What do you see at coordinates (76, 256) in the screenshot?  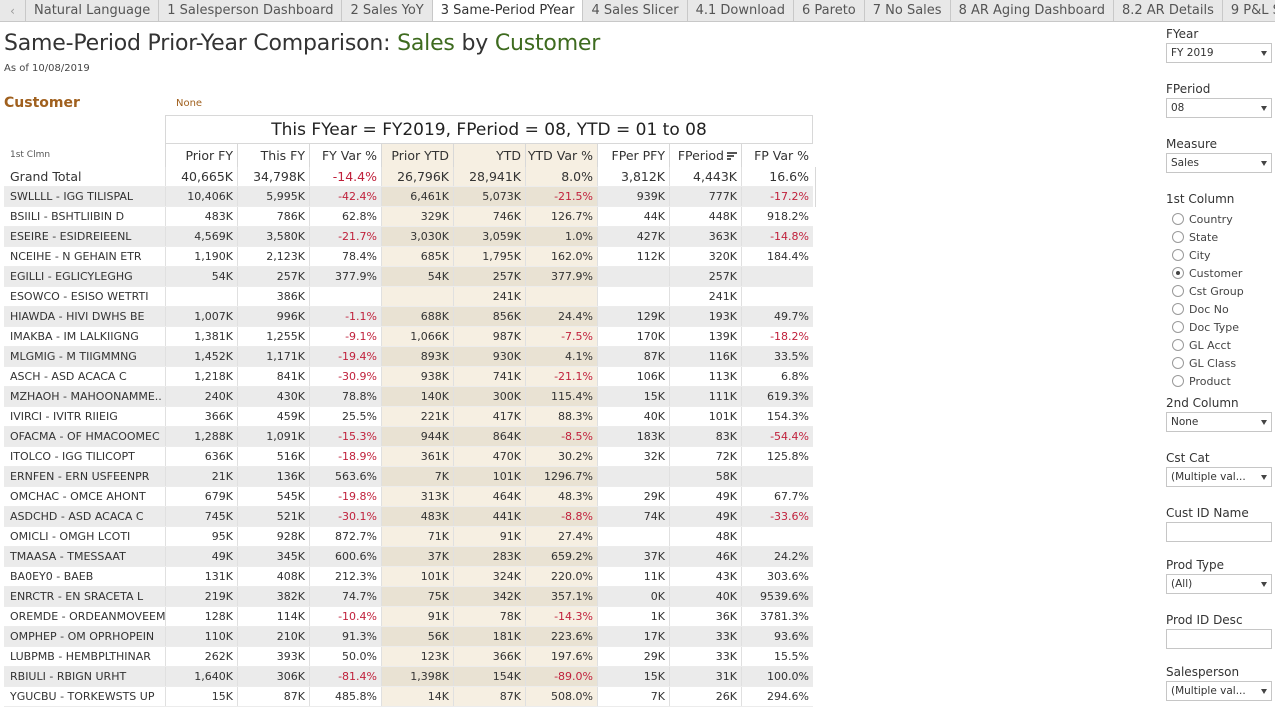 I see `row-label: NCEIHE - N GEHAIN ETR` at bounding box center [76, 256].